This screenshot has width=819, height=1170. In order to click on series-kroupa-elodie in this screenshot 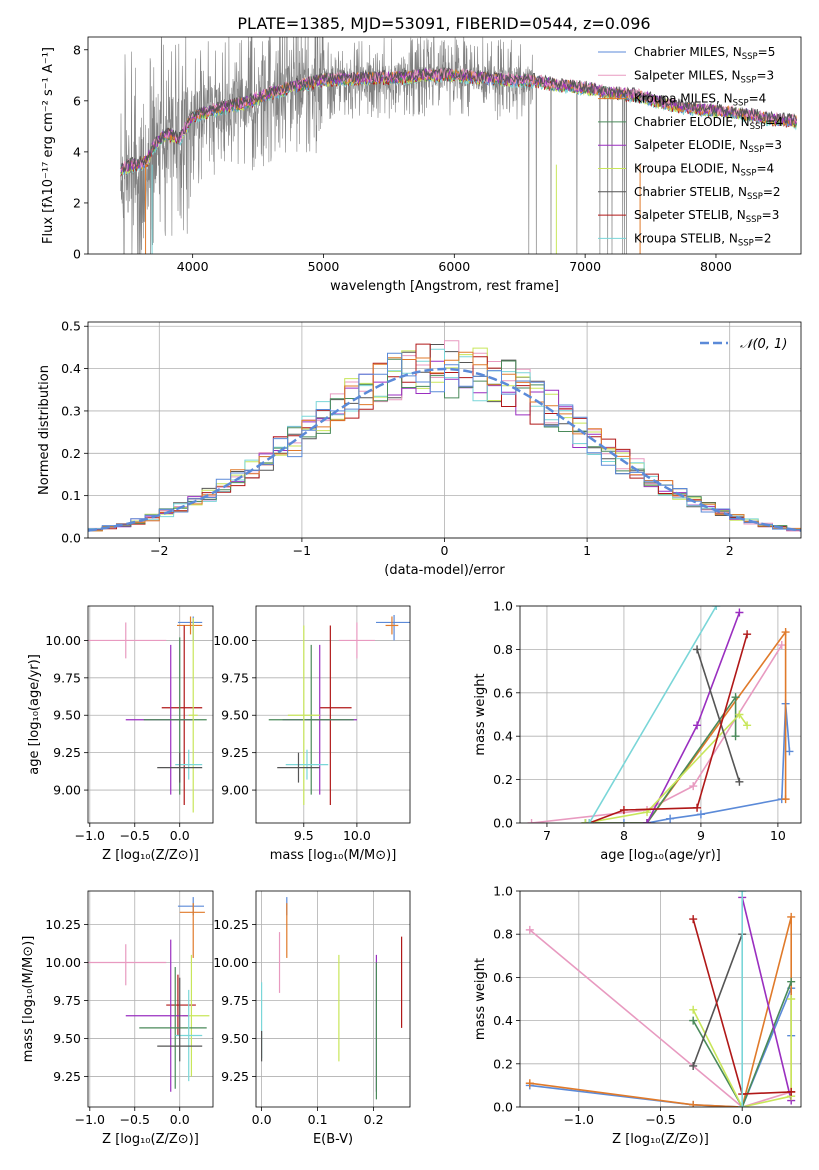, I will do `click(666, 766)`.